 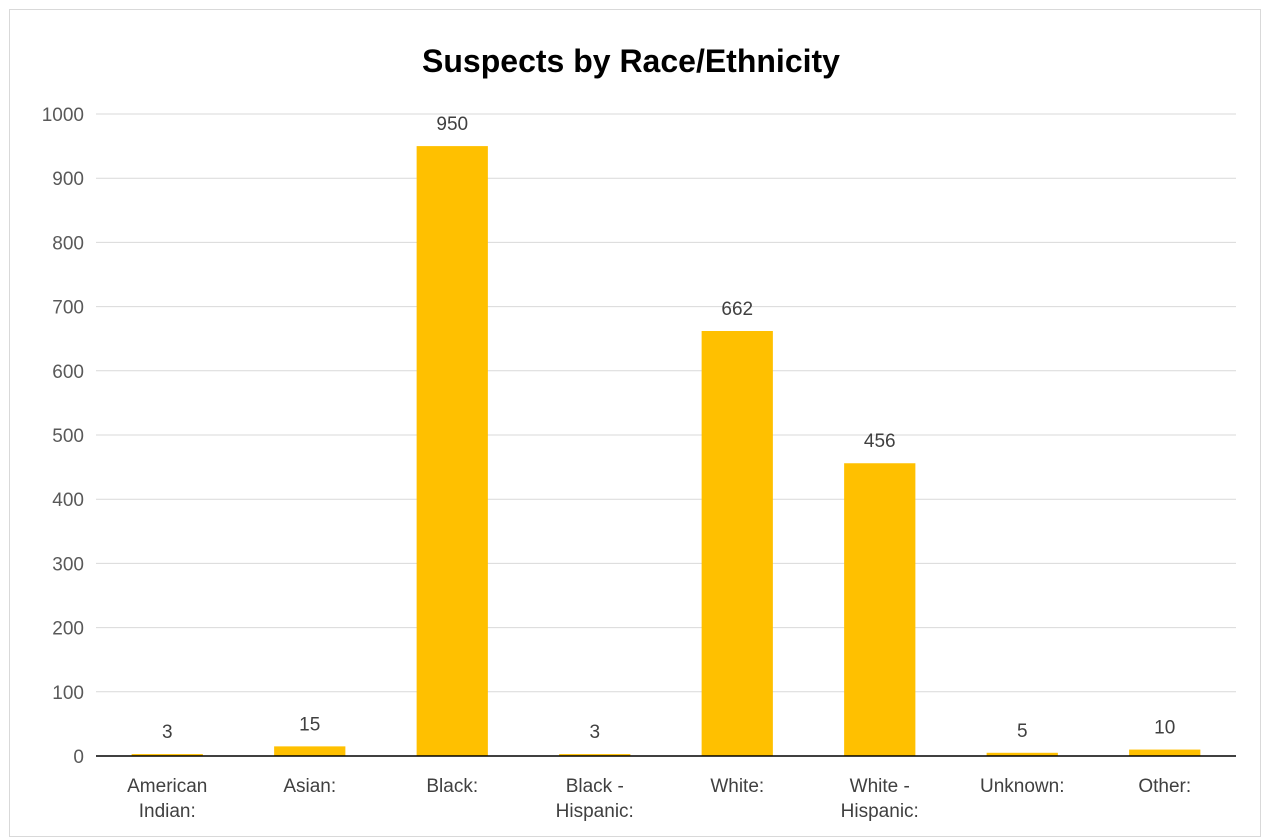 I want to click on data-label: 950, so click(x=452, y=124).